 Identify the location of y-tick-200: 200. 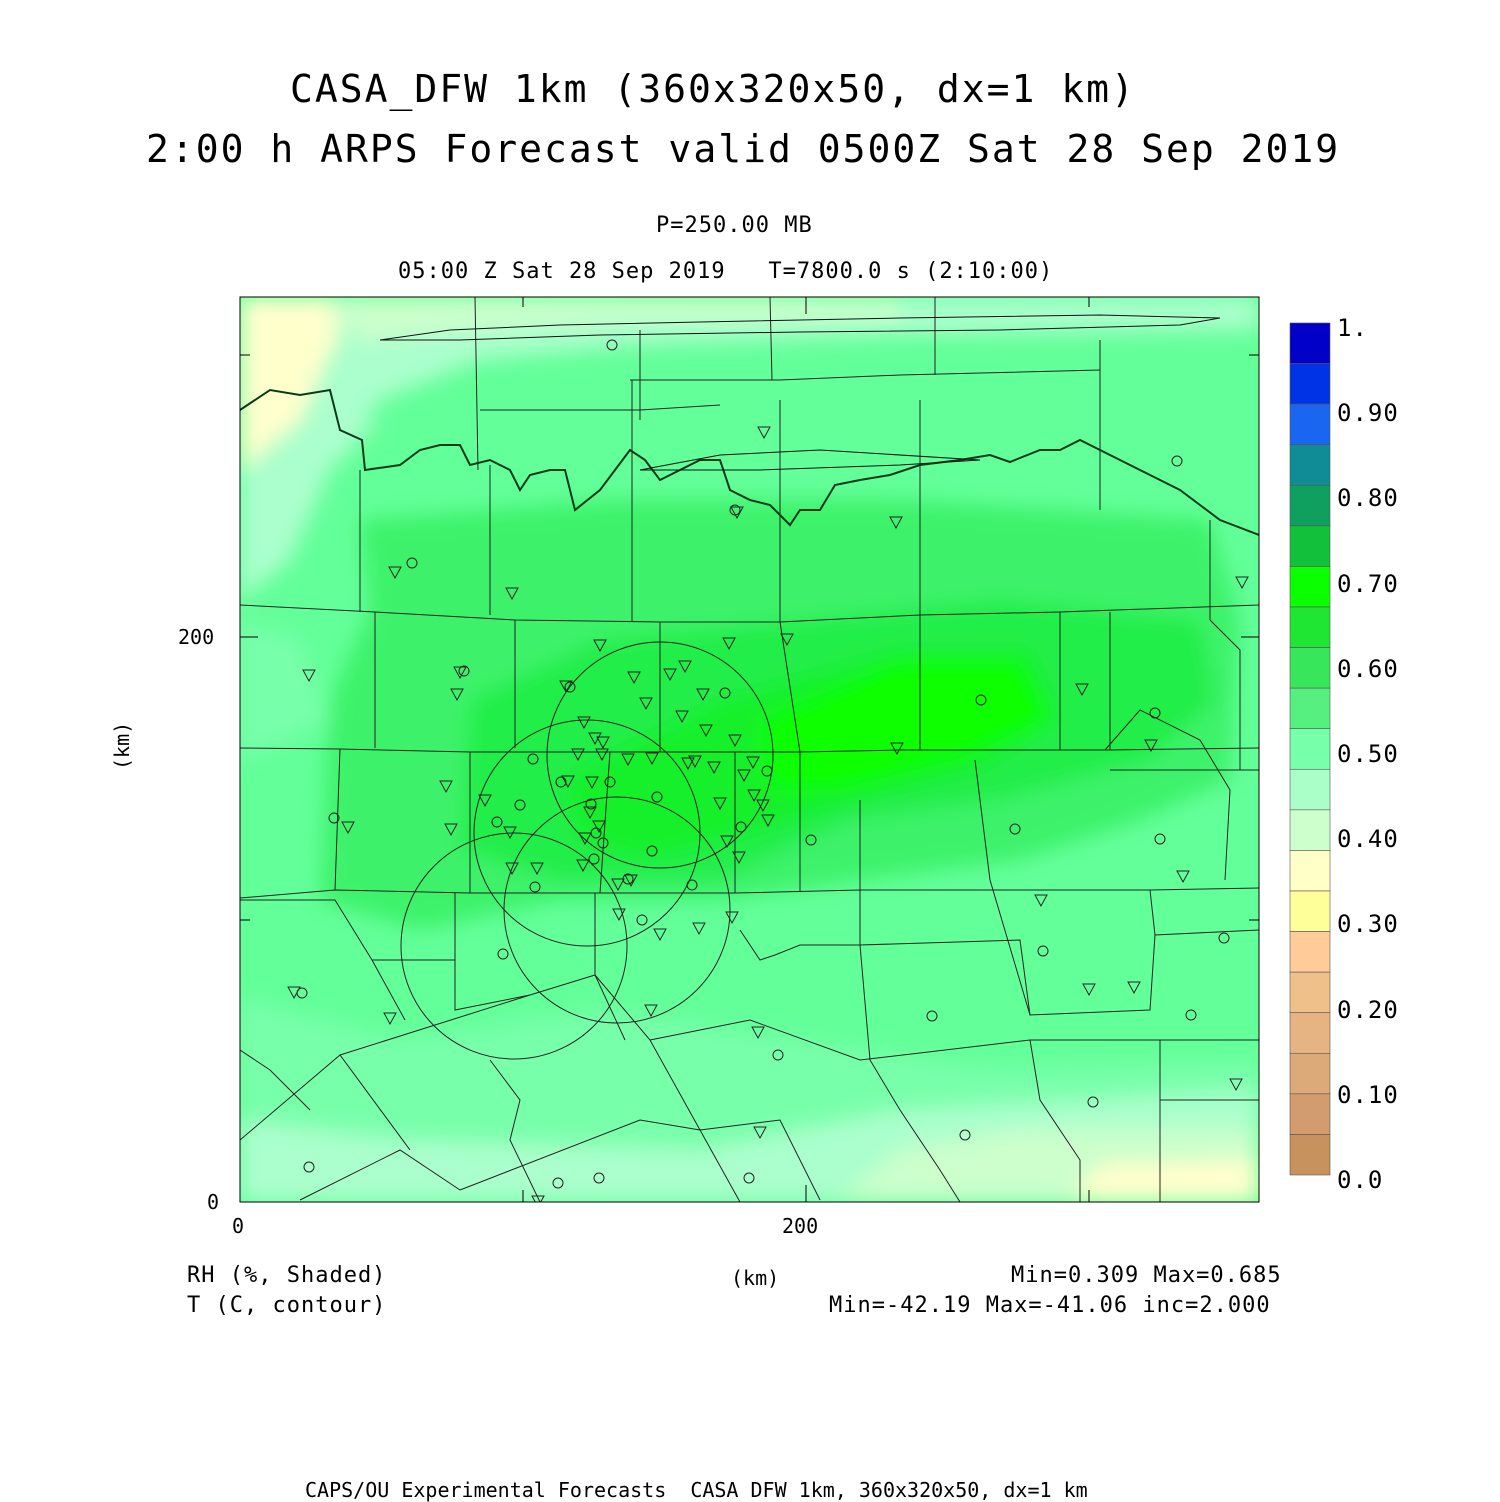
(196, 637).